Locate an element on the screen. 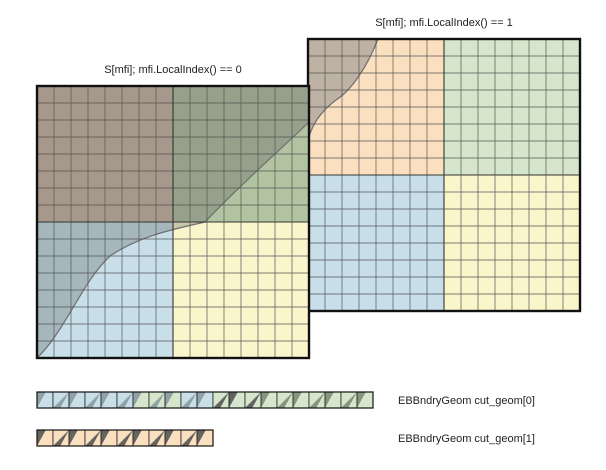 Image resolution: width=606 pixels, height=470 pixels. box-1-label: S[mfi]; mfi.LocalIndex() == 1 is located at coordinates (444, 23).